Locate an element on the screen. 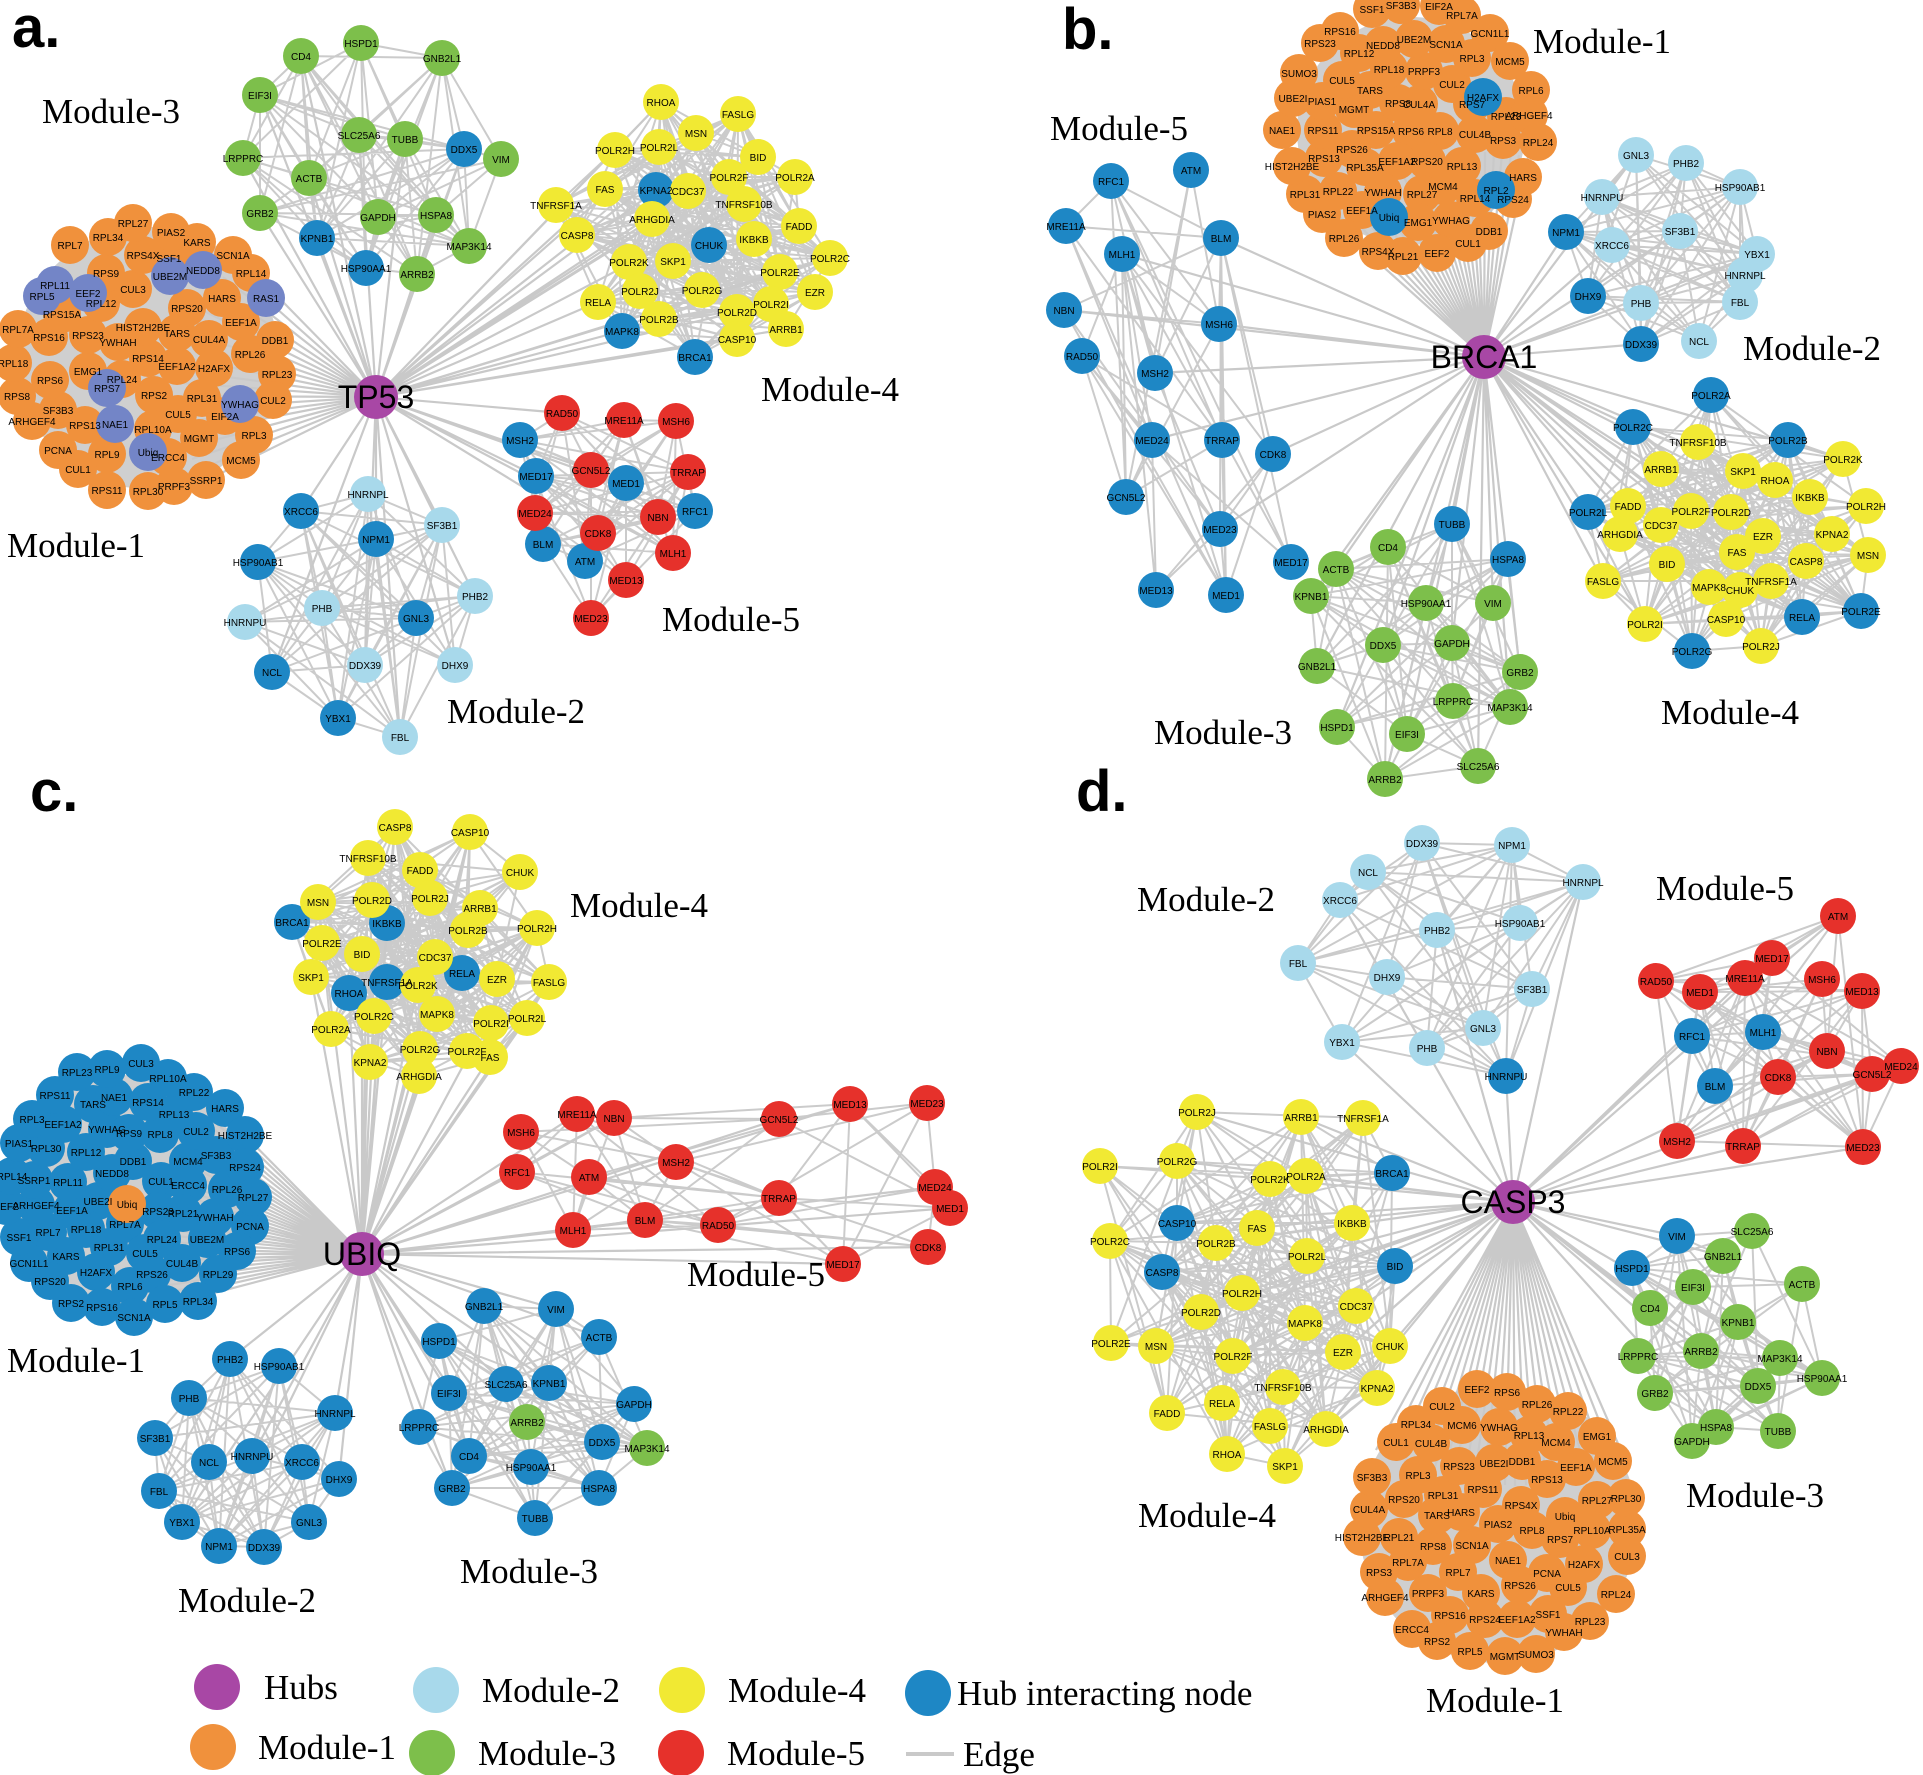  svg-text: SF3B1 is located at coordinates (1532, 990).